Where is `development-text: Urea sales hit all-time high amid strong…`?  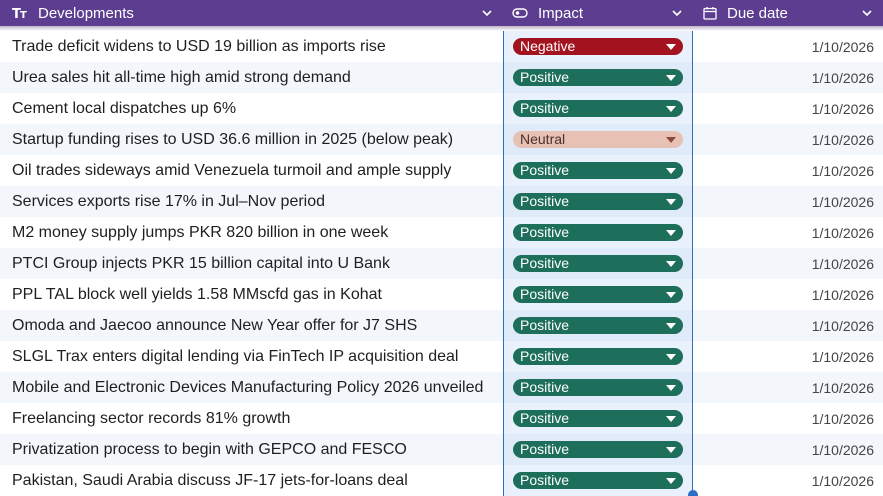
development-text: Urea sales hit all-time high amid strong… is located at coordinates (181, 77).